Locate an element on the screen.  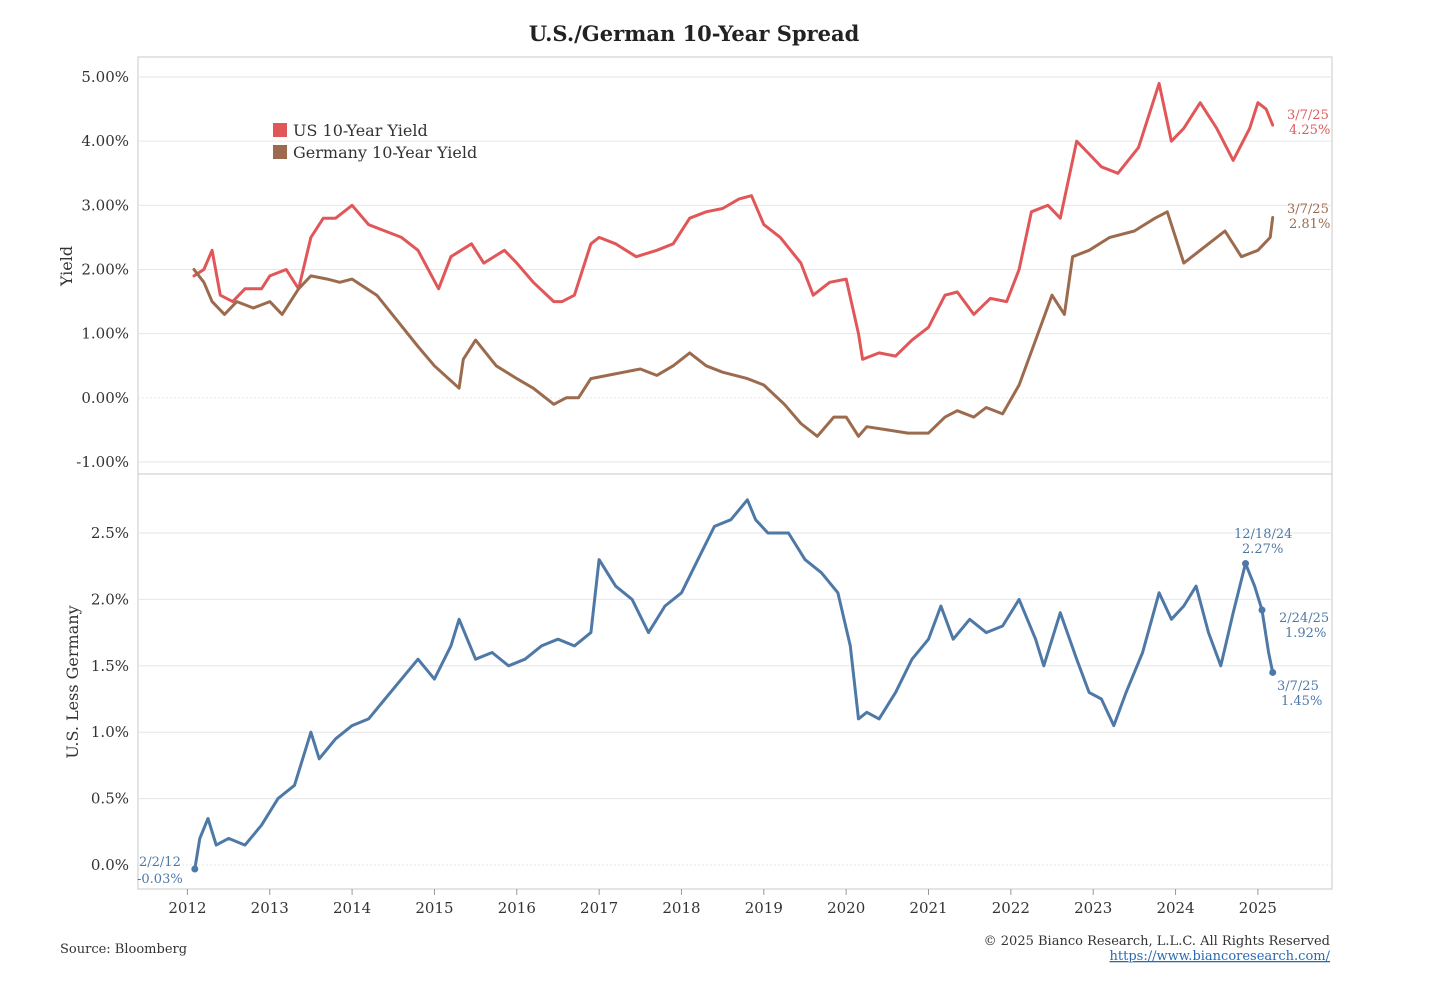
annotation-latest-date: 3/7/25 is located at coordinates (1298, 686).